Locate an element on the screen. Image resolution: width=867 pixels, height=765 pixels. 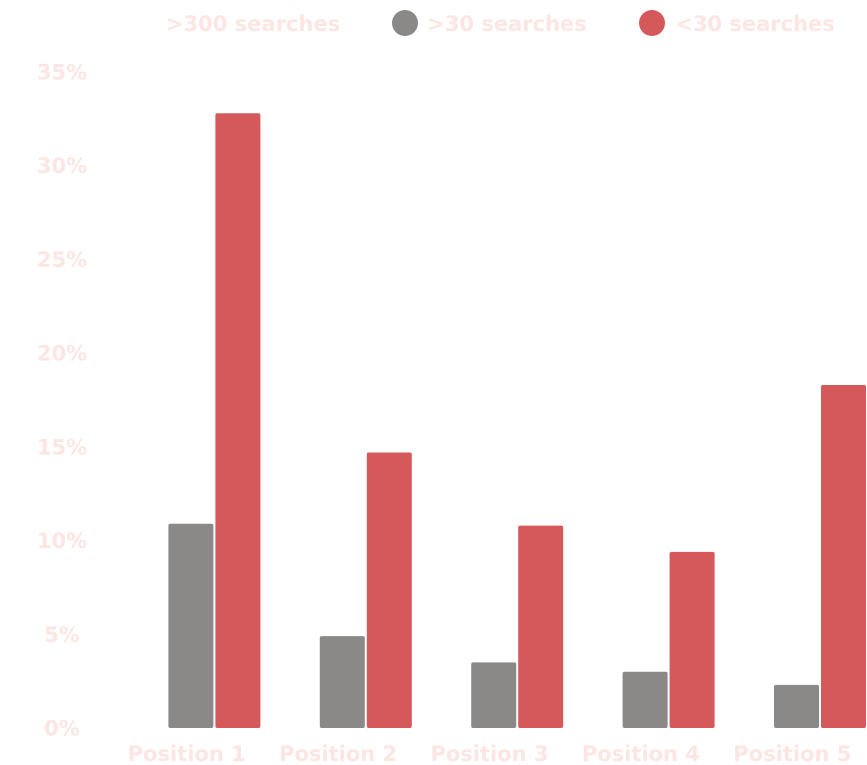
legend-label-300-searches: >300 searches is located at coordinates (253, 24).